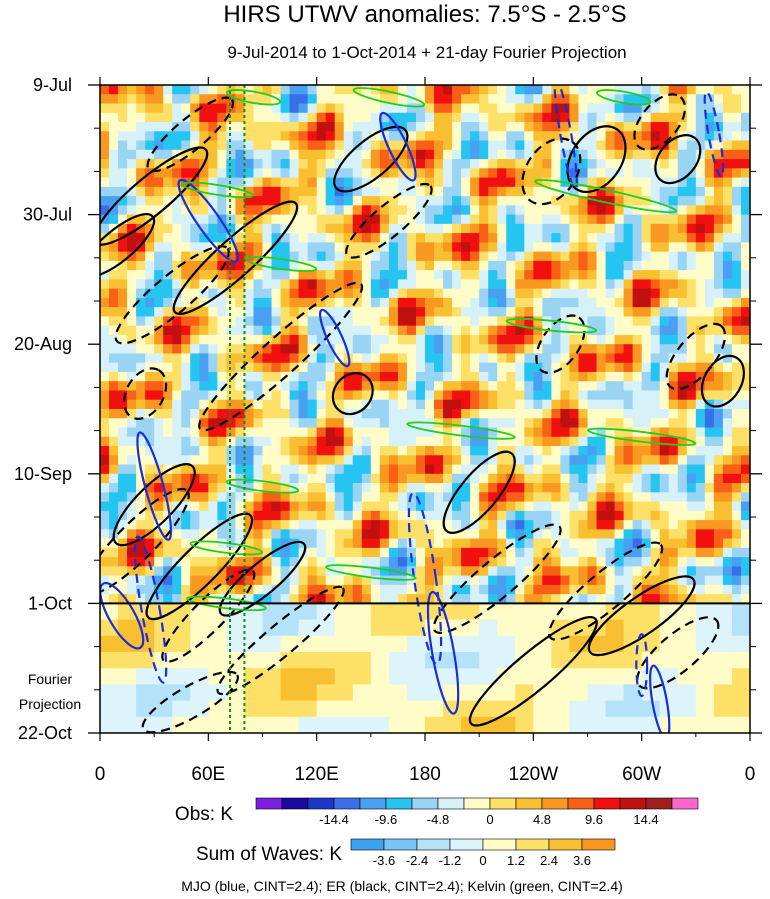 This screenshot has width=770, height=899. Describe the element at coordinates (253, 97) in the screenshot. I see `kelvin-contour` at that location.